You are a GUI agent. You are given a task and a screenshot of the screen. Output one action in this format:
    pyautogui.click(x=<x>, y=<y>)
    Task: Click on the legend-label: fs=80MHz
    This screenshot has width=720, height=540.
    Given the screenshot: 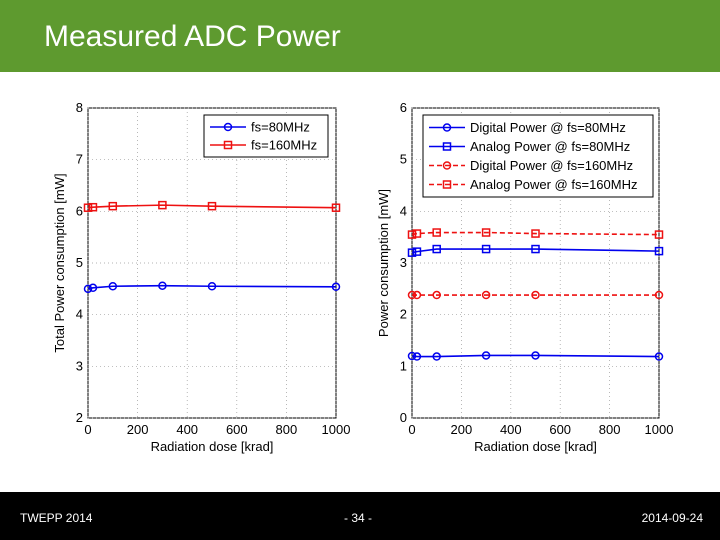 What is the action you would take?
    pyautogui.click(x=280, y=127)
    